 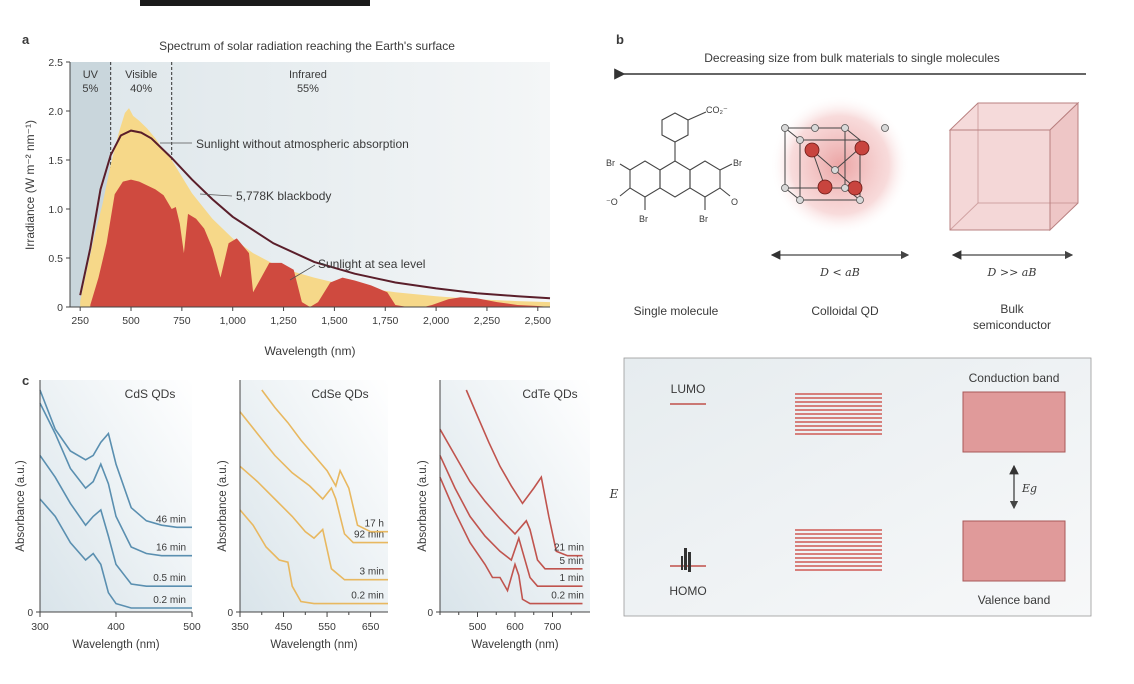 I want to click on conduction-band, so click(x=1014, y=422).